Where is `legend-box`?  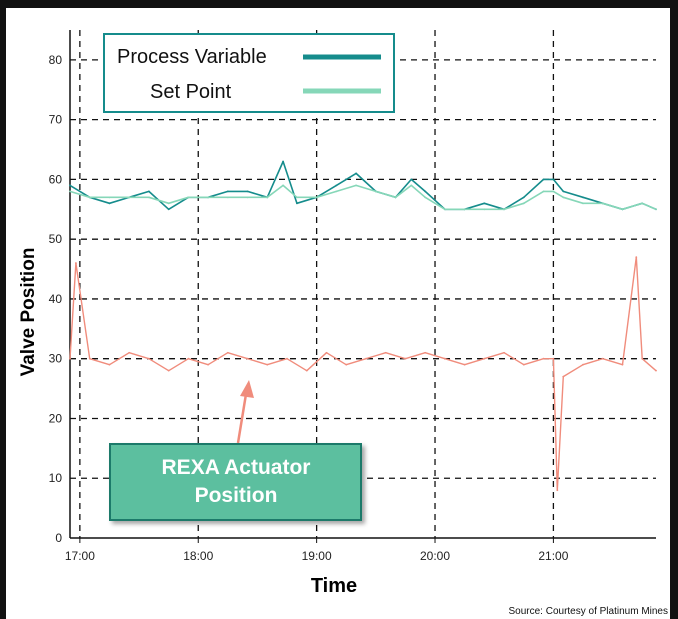
legend-box is located at coordinates (249, 73).